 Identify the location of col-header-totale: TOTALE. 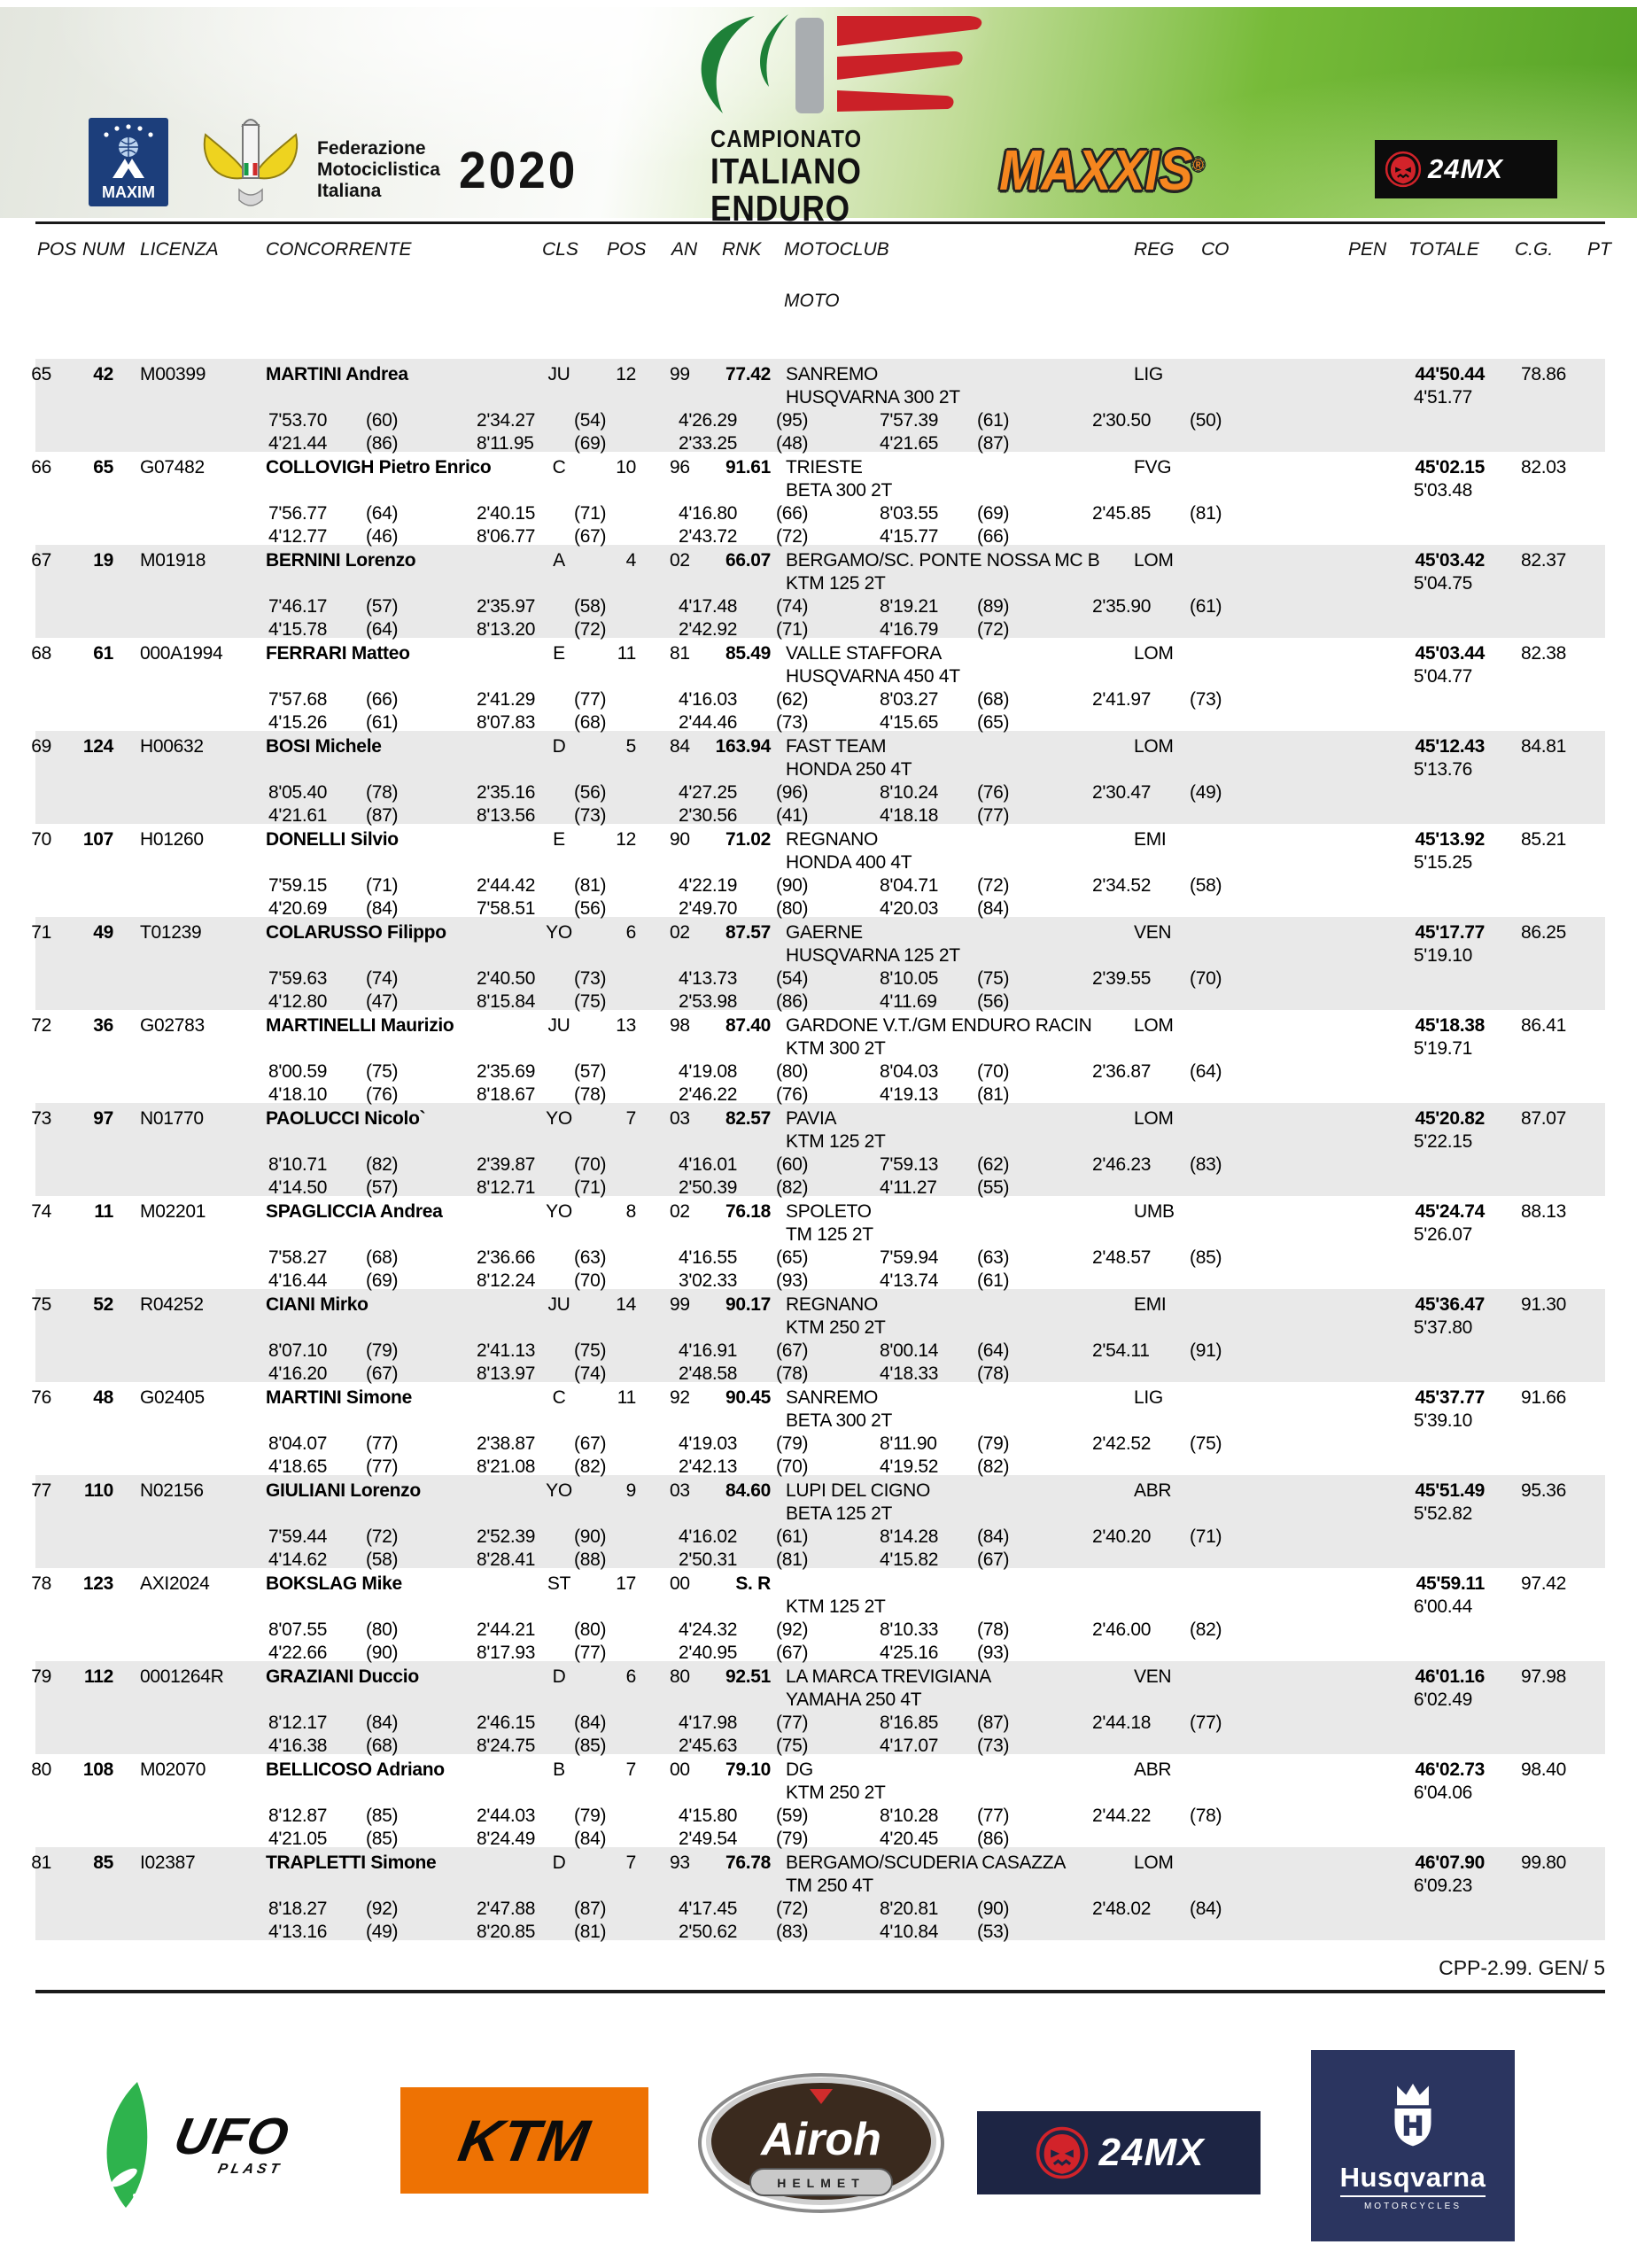
(1443, 249).